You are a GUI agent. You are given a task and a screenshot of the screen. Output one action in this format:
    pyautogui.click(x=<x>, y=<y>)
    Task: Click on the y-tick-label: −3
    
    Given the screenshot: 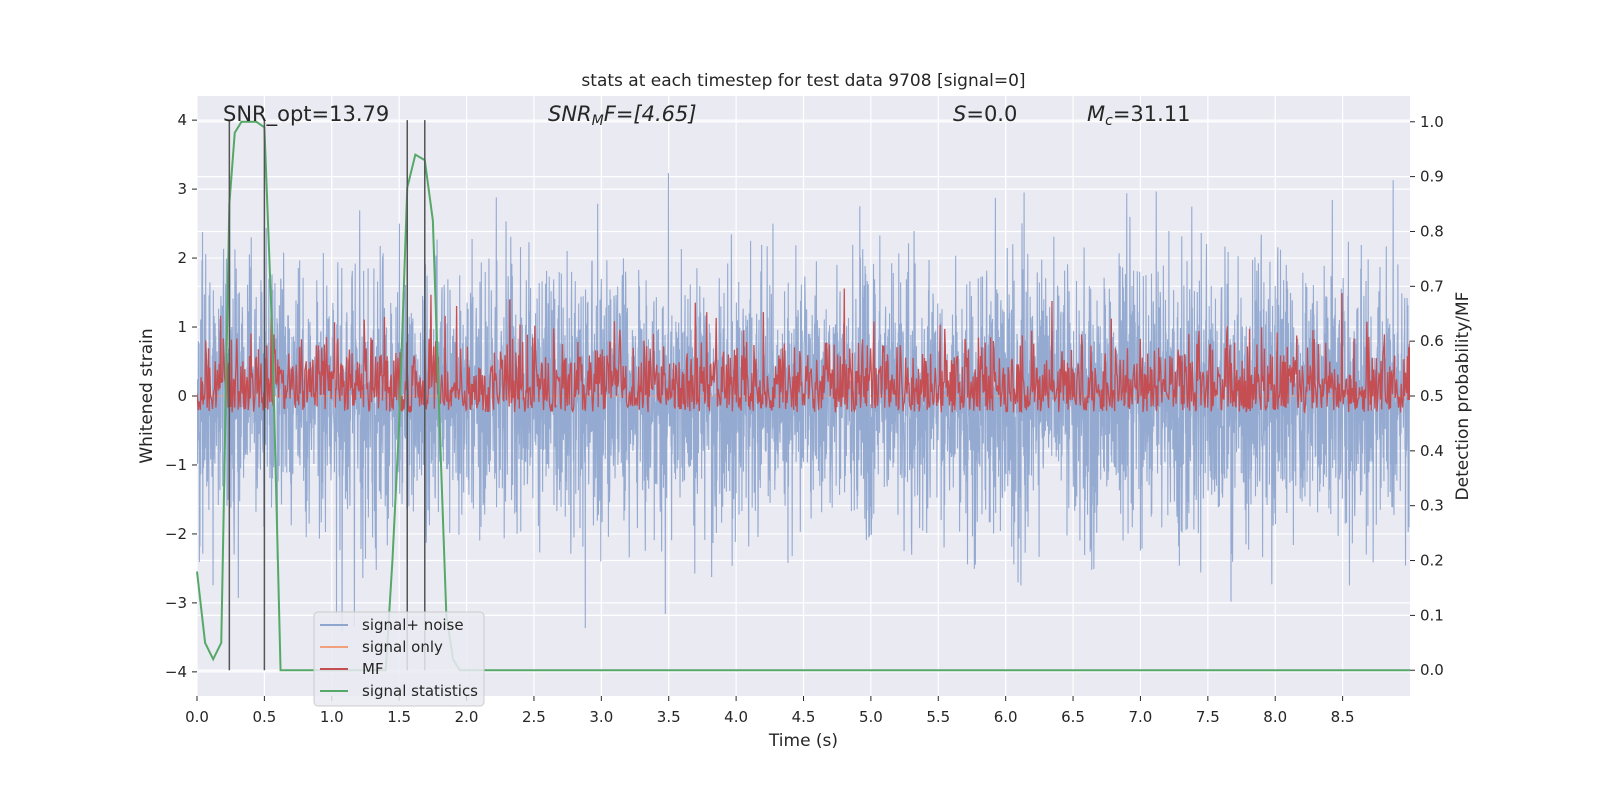 What is the action you would take?
    pyautogui.click(x=176, y=603)
    